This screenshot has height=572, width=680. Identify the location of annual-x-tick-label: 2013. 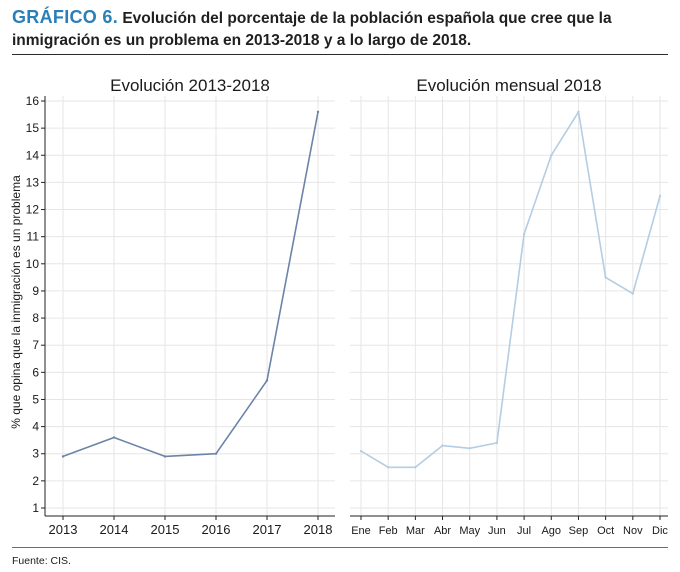
(63, 529).